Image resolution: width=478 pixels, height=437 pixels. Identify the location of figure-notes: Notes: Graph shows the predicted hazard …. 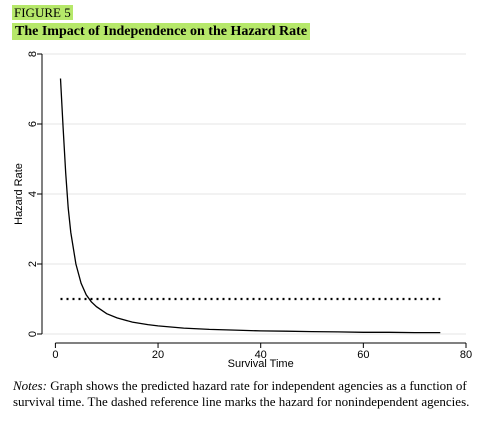
(242, 394).